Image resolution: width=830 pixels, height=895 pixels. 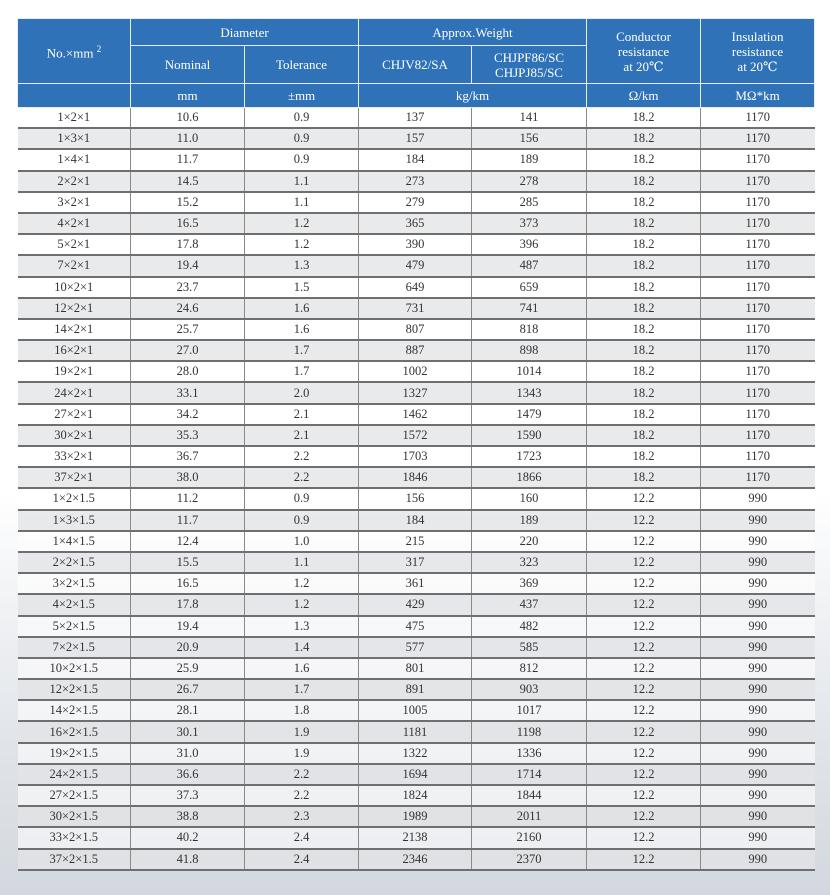 I want to click on cell-size: 5×2×1.5, so click(x=74, y=626).